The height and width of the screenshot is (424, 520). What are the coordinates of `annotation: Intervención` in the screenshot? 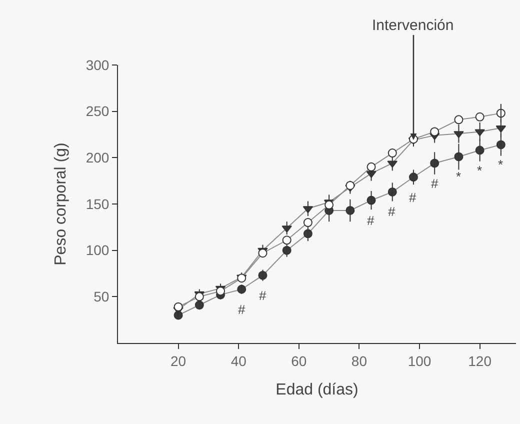 It's located at (413, 25).